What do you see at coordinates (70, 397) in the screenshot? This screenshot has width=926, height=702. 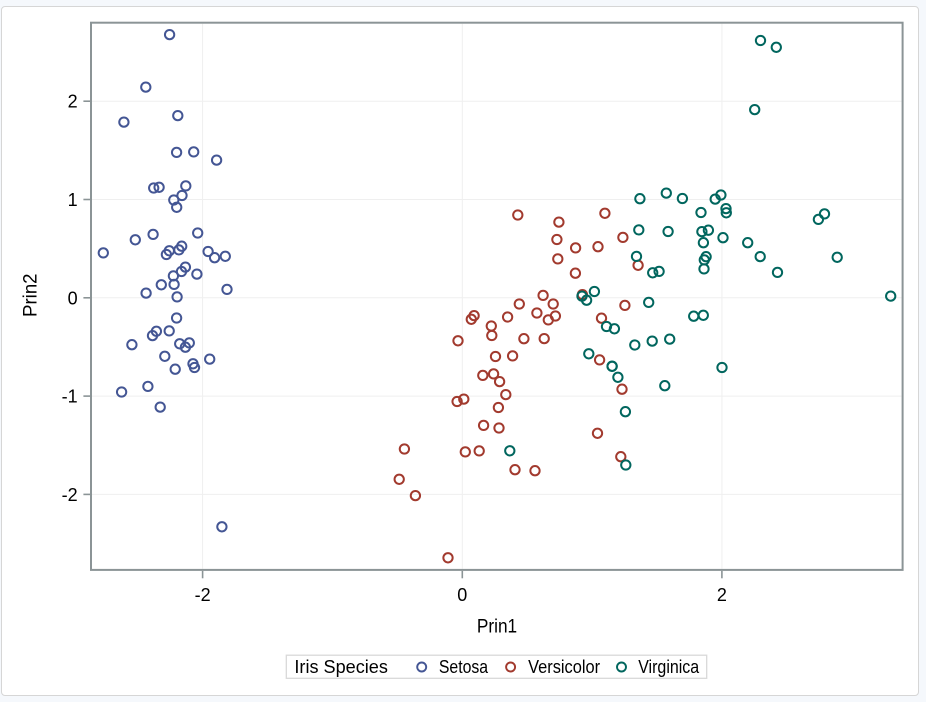 I see `svg-text: -1` at bounding box center [70, 397].